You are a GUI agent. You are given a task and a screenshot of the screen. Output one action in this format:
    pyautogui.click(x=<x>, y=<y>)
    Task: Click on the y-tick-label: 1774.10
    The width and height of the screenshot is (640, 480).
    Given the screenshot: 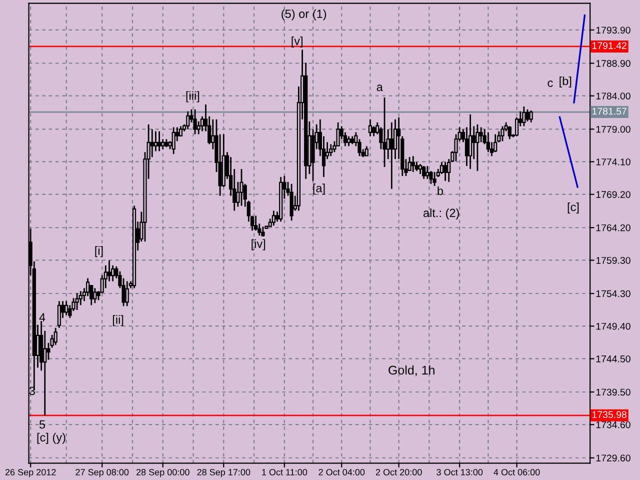 What is the action you would take?
    pyautogui.click(x=613, y=162)
    